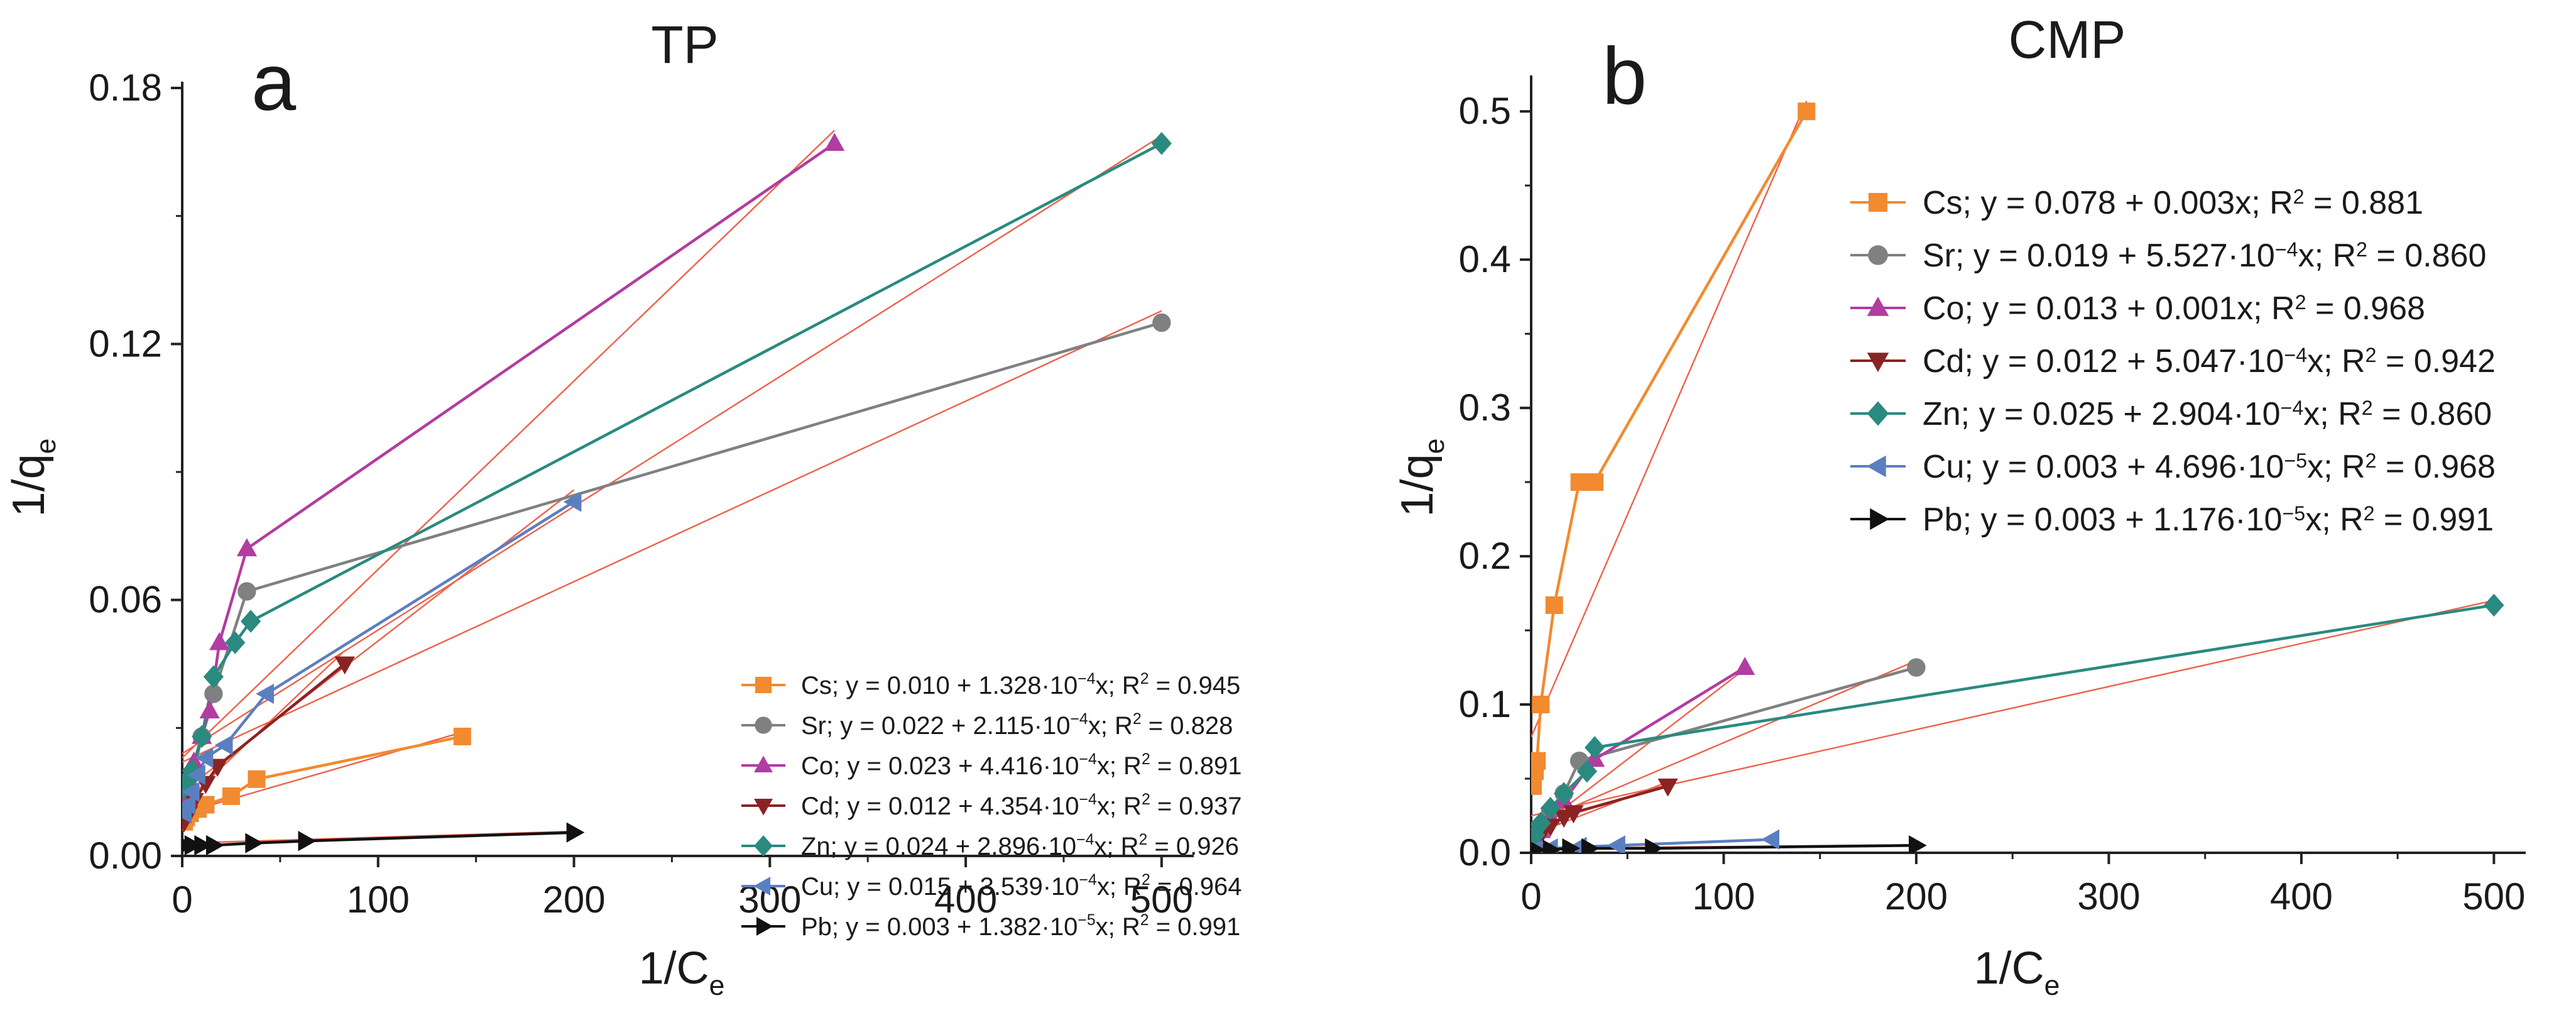 The width and height of the screenshot is (2576, 1025). What do you see at coordinates (2426, 256) in the screenshot?
I see `legend-label-value: = 0.860` at bounding box center [2426, 256].